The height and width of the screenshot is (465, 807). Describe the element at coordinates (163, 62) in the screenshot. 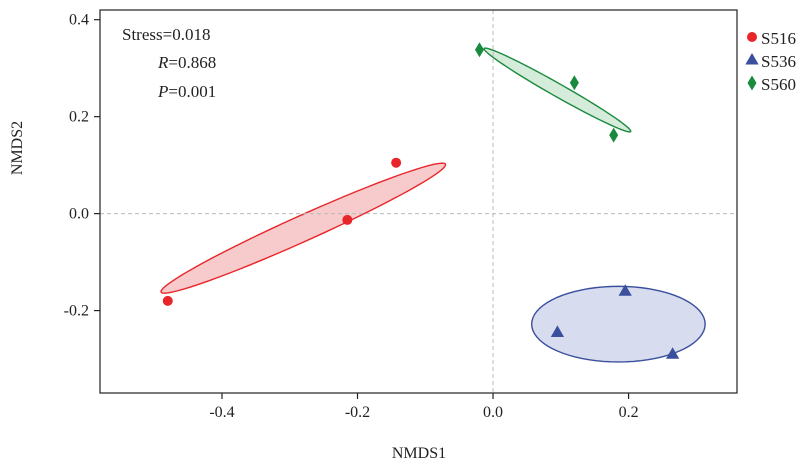

I see `r-variable: R` at that location.